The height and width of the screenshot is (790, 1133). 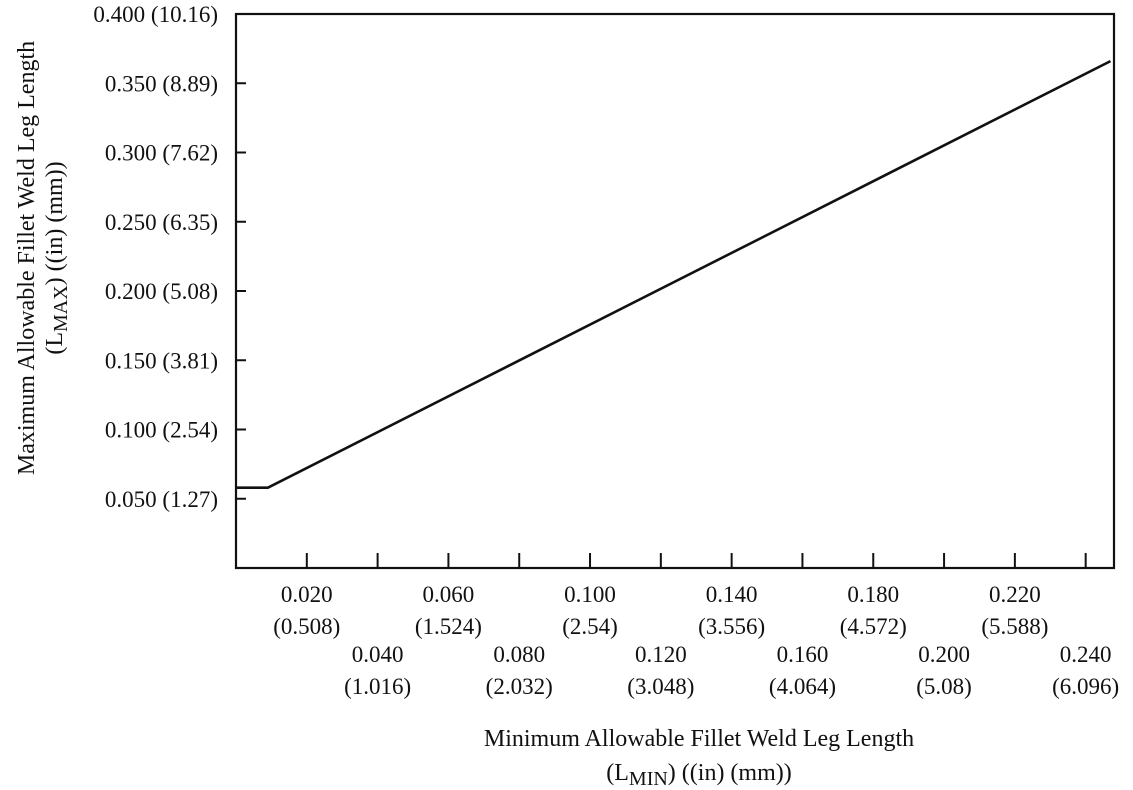 I want to click on y-axis-title: Maximum Allowable Fillet Weld Leg Length, so click(x=27, y=258).